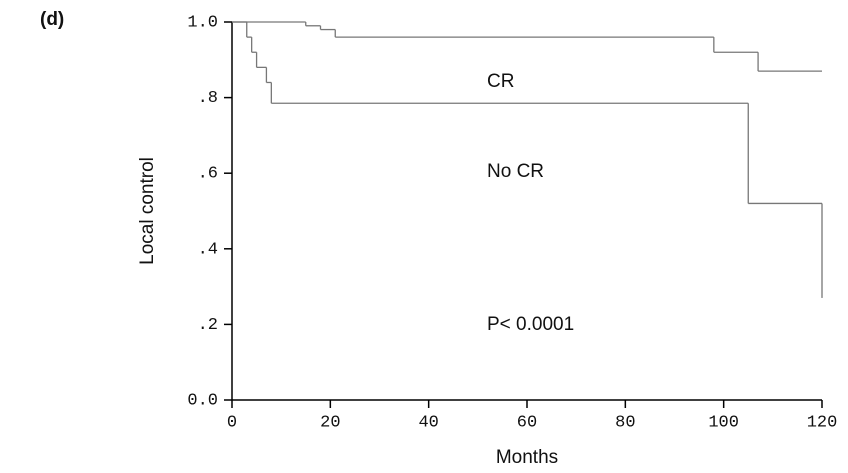 Image resolution: width=848 pixels, height=473 pixels. I want to click on panel-label: (d), so click(52, 19).